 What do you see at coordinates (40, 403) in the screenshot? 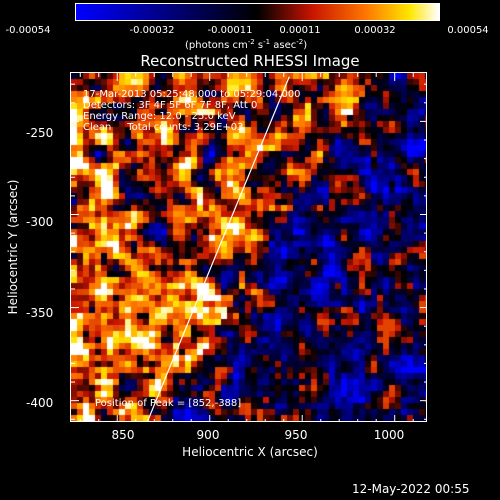
I see `y-tick-label: -400` at bounding box center [40, 403].